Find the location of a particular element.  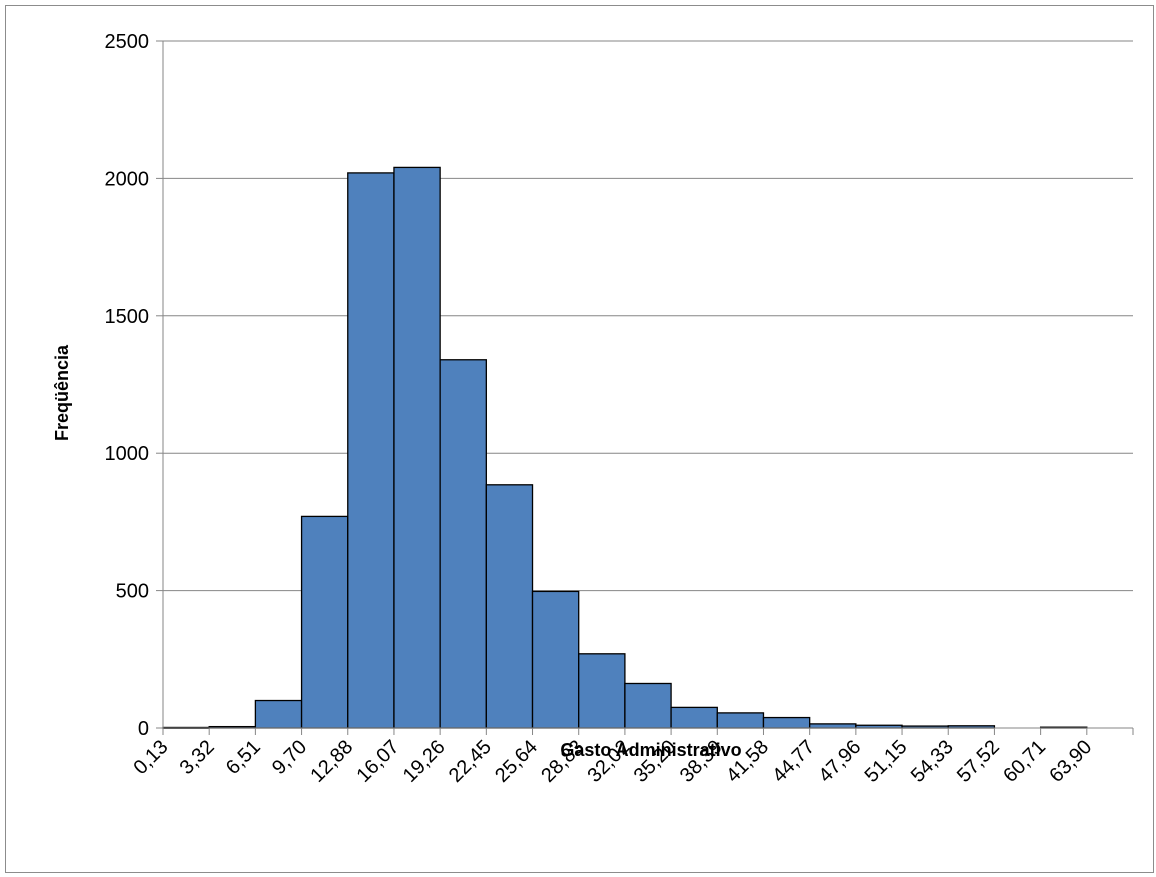

x-tick-label: 63,90 is located at coordinates (1070, 761).